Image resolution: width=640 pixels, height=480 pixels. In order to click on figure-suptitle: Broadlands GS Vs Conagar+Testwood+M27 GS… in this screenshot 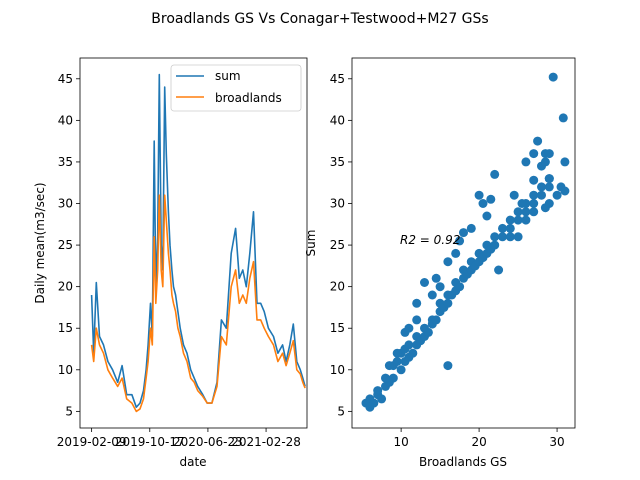, I will do `click(319, 19)`.